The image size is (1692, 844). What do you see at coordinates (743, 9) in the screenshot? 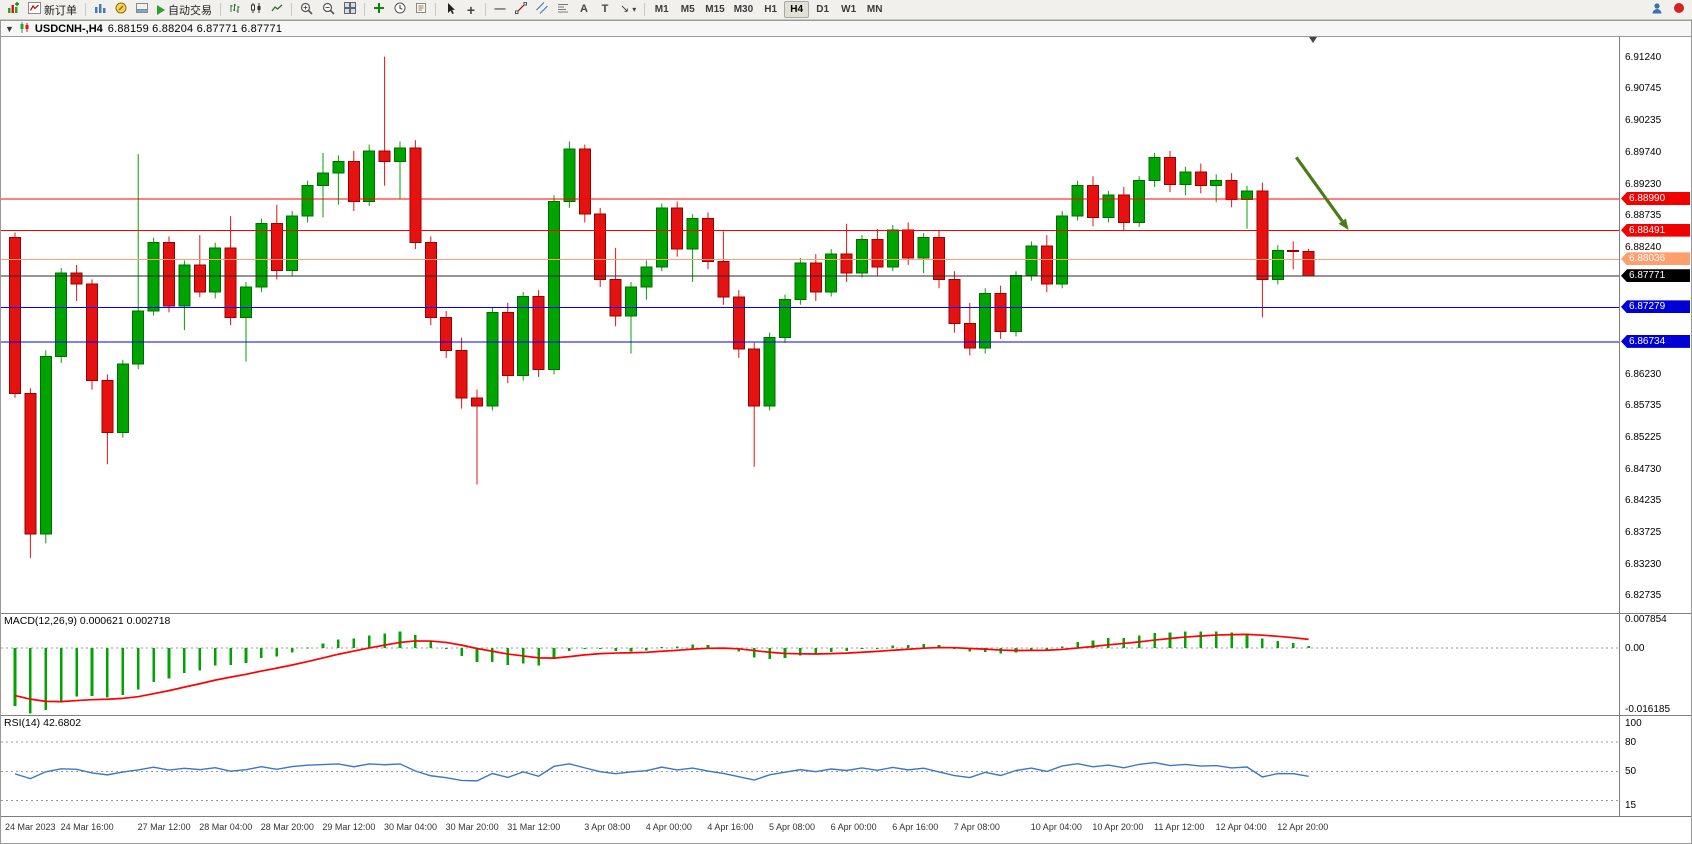
I see `timeframe-m30-button: M30` at bounding box center [743, 9].